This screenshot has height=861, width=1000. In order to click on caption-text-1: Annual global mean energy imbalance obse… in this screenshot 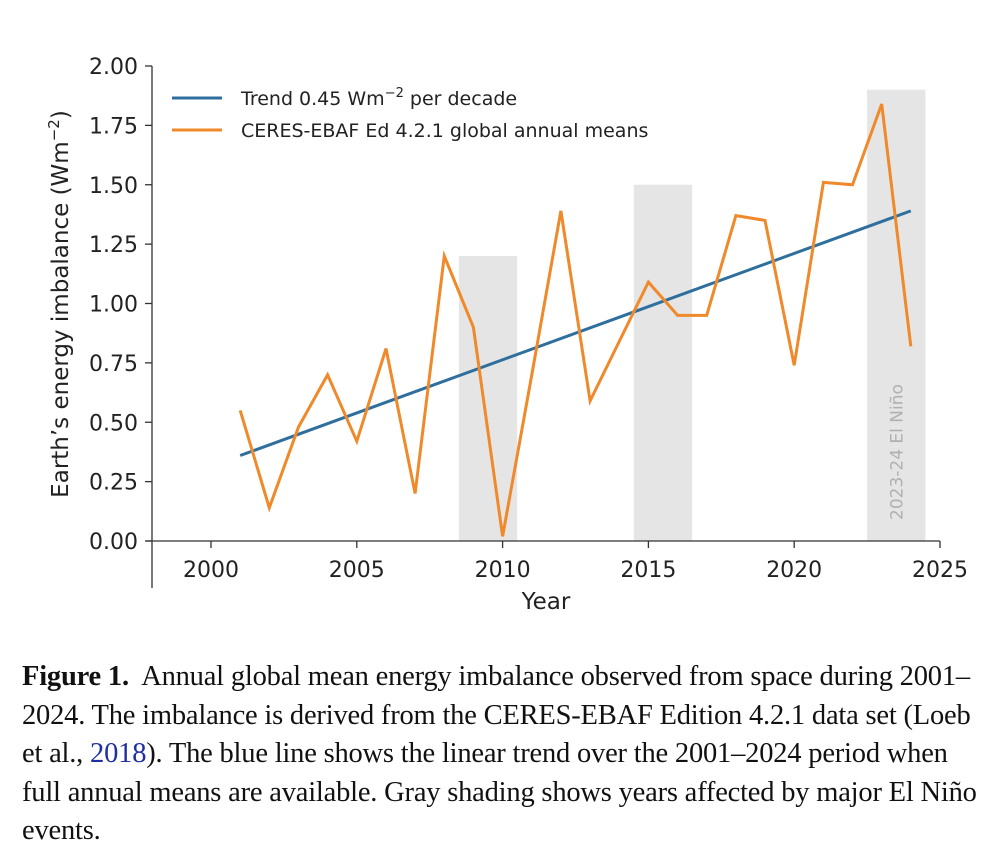, I will do `click(500, 715)`.